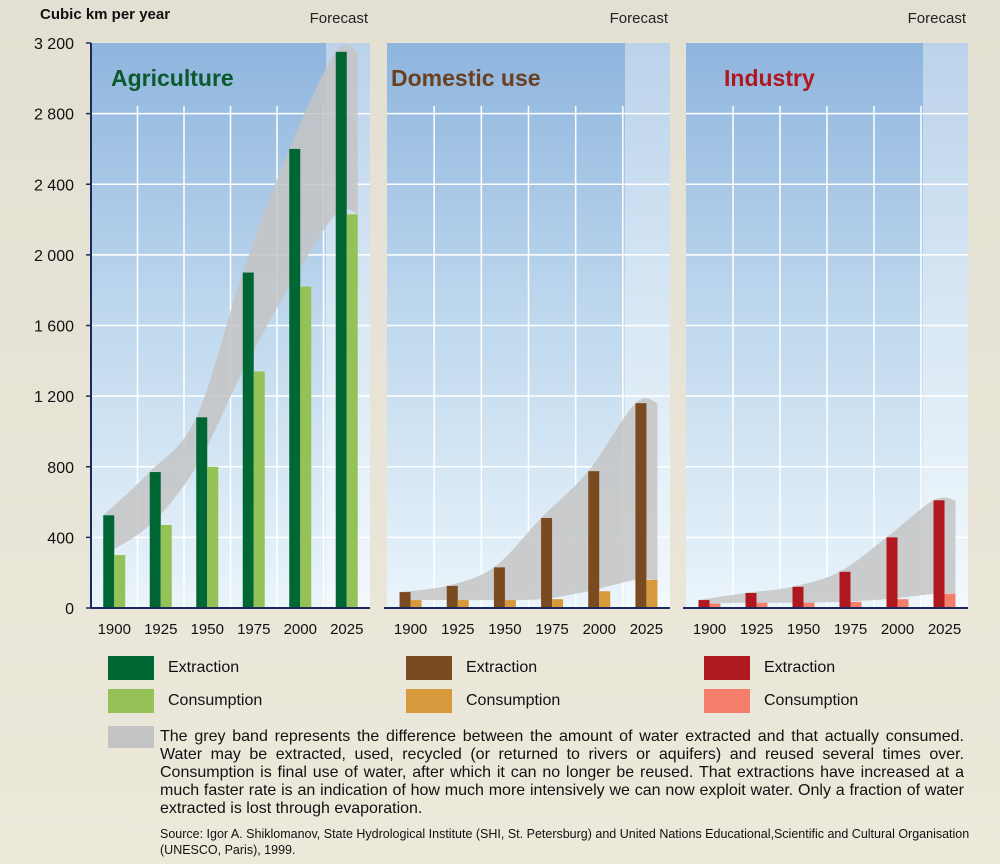 The height and width of the screenshot is (864, 1000). What do you see at coordinates (769, 78) in the screenshot?
I see `panel-title: Industry` at bounding box center [769, 78].